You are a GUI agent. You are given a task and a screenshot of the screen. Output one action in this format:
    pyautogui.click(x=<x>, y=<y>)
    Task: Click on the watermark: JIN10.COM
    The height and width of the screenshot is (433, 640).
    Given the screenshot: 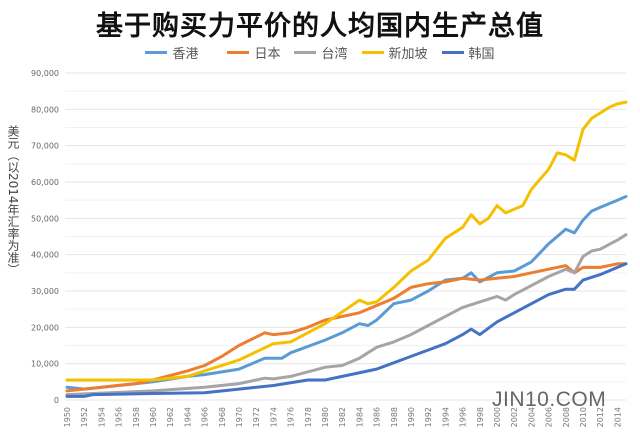 What is the action you would take?
    pyautogui.click(x=549, y=399)
    